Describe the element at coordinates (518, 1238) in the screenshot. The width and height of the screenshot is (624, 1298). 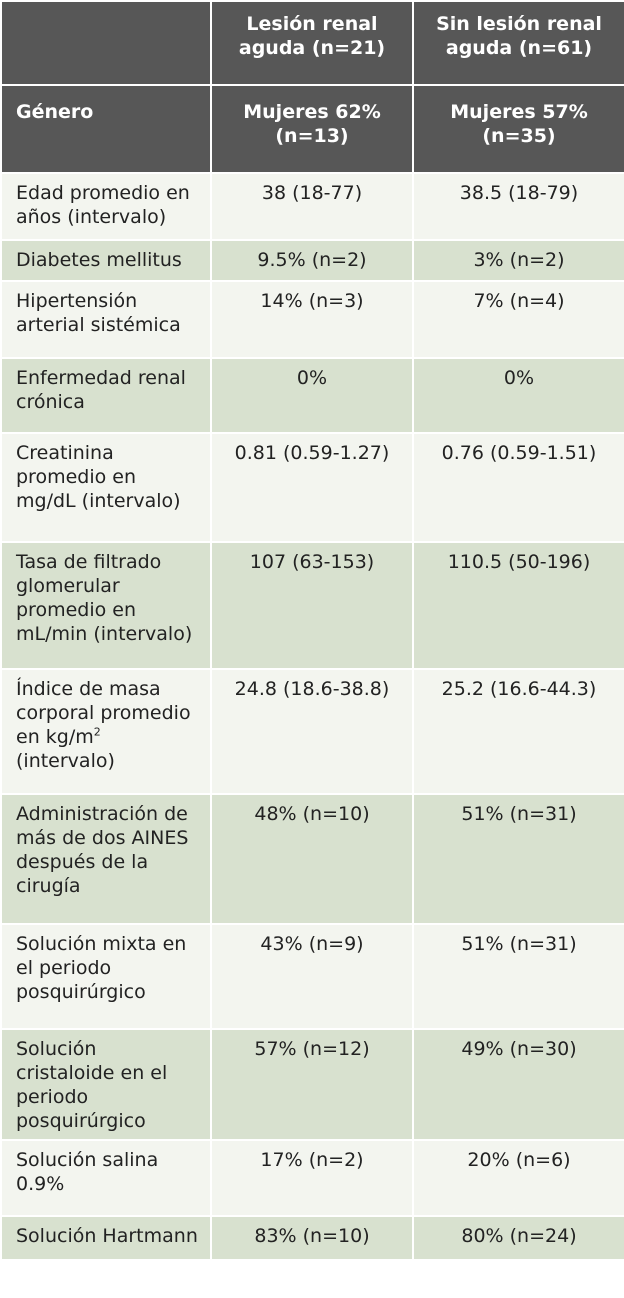
I see `cell-no-aki-value: 80% (n=24)` at that location.